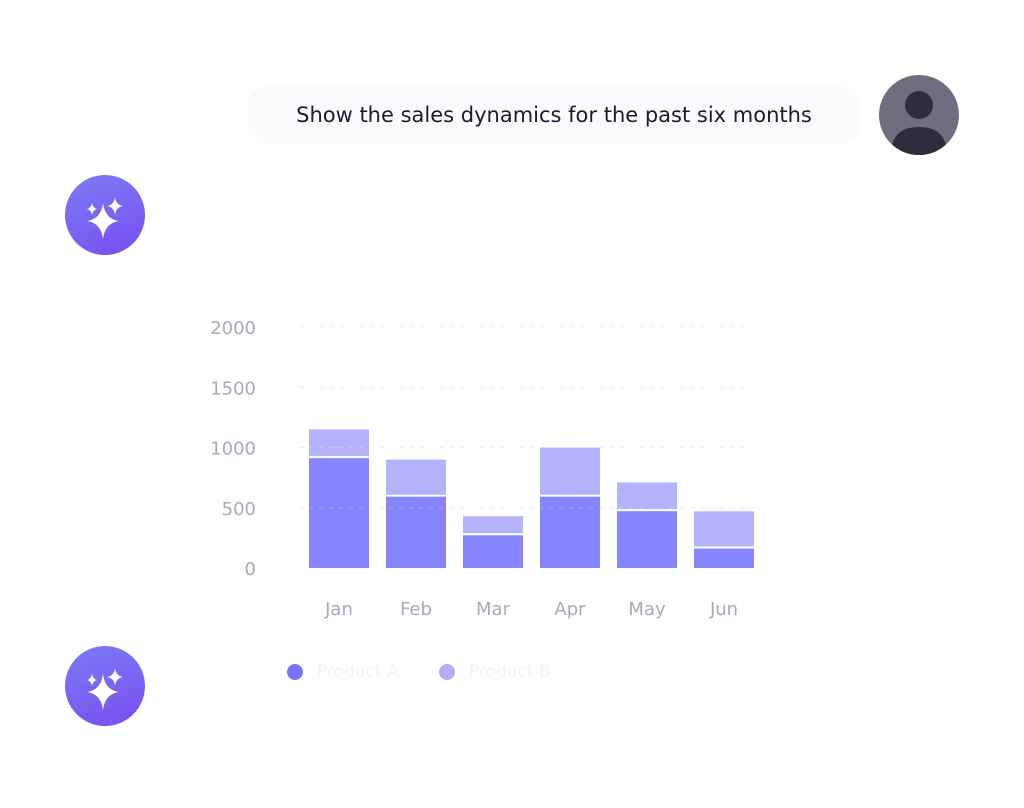  Describe the element at coordinates (233, 328) in the screenshot. I see `y-tick-label: 2000` at that location.